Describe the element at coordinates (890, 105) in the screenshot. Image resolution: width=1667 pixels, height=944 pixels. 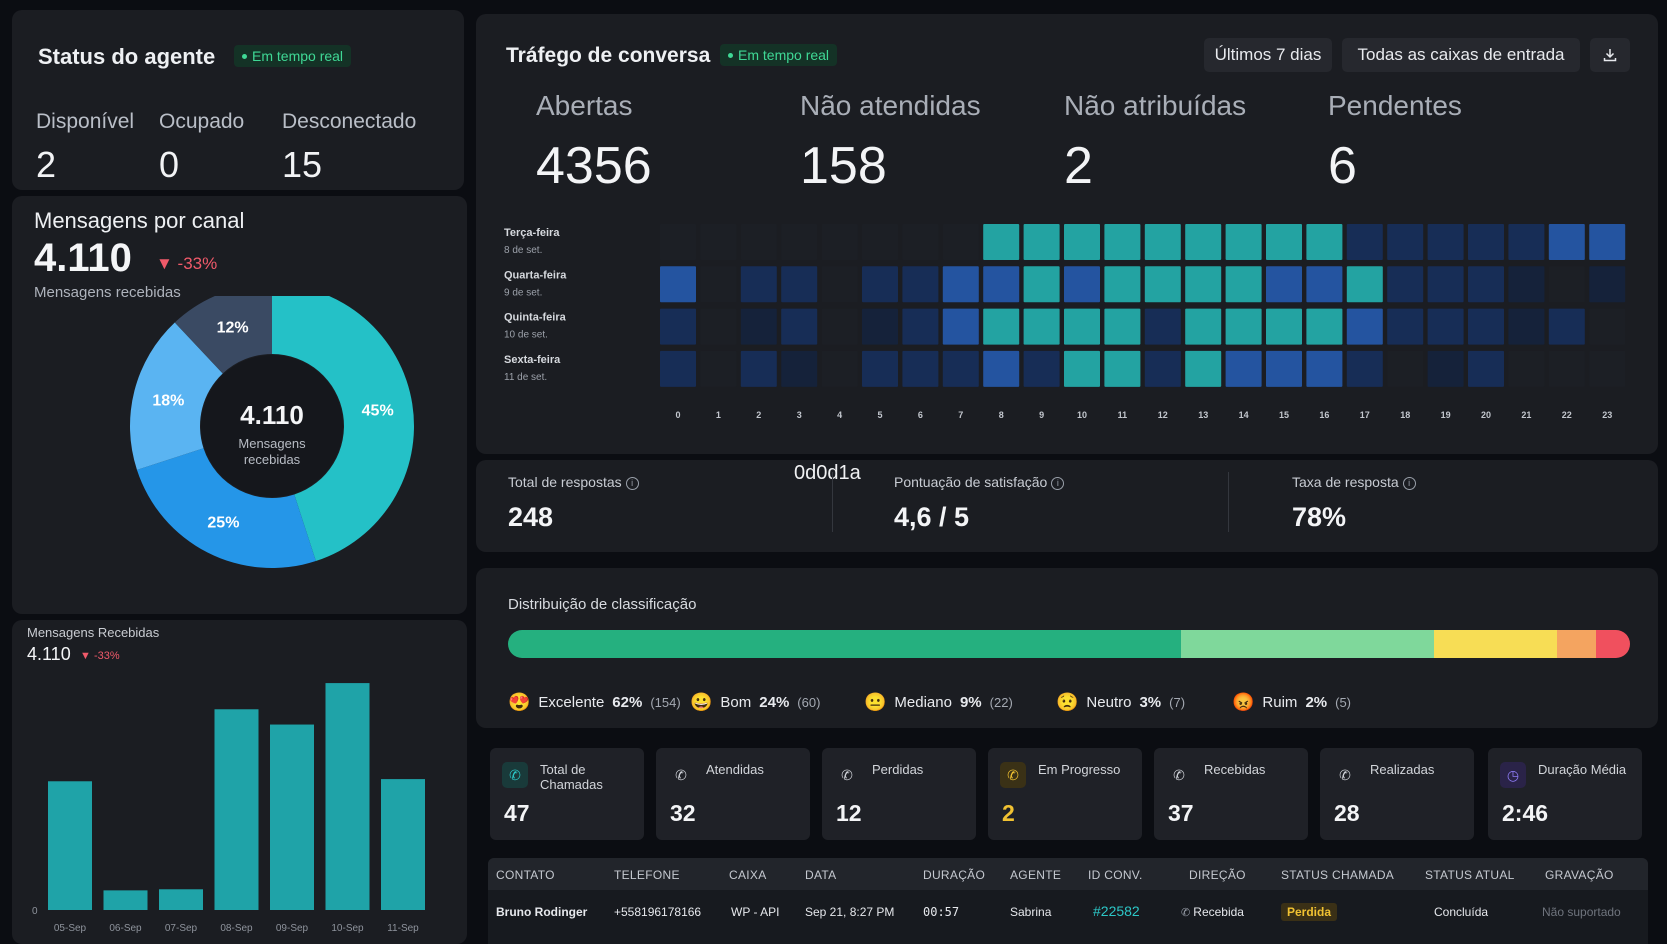
I see `kpi-label: Não atendidas` at that location.